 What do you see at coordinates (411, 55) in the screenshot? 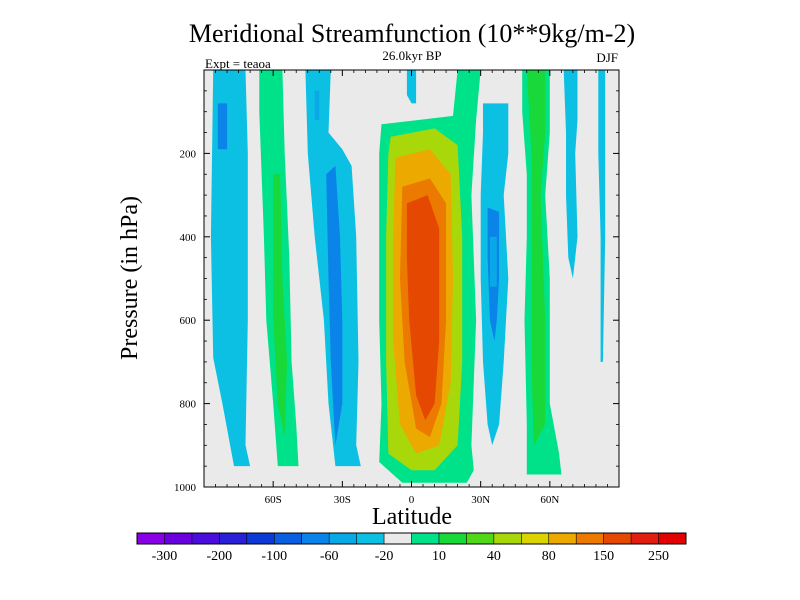
I see `chart-subtitle: 26.0kyr BP` at bounding box center [411, 55].